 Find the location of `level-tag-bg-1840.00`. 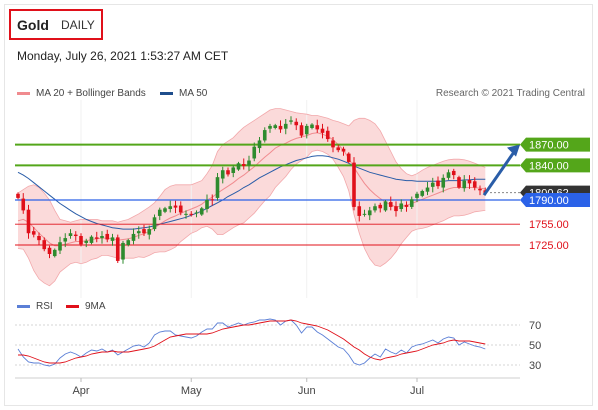

level-tag-bg-1840.00 is located at coordinates (555, 165).